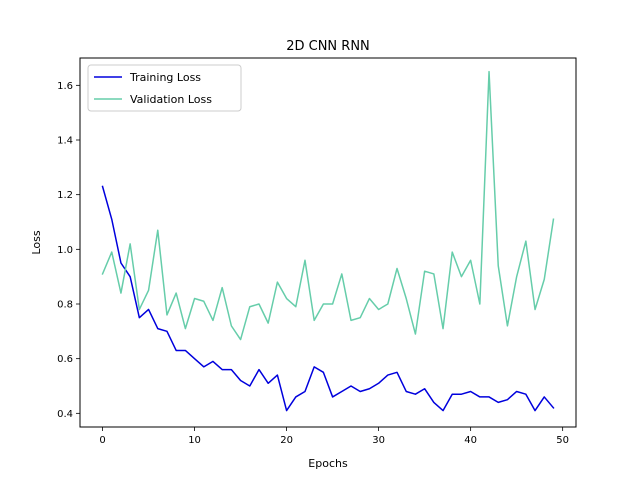  Describe the element at coordinates (65, 86) in the screenshot. I see `y-tick-label: 1.6` at that location.